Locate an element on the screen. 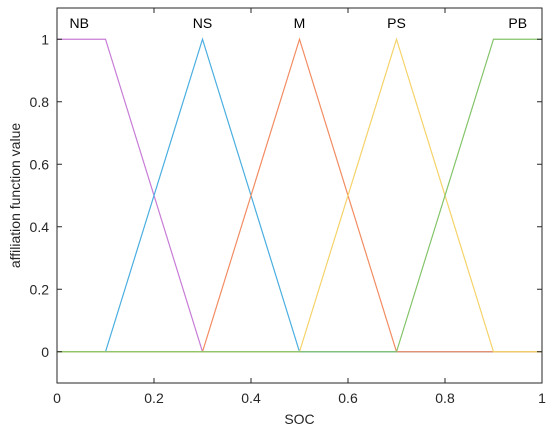 The width and height of the screenshot is (550, 431). series-label-ns: NS is located at coordinates (202, 23).